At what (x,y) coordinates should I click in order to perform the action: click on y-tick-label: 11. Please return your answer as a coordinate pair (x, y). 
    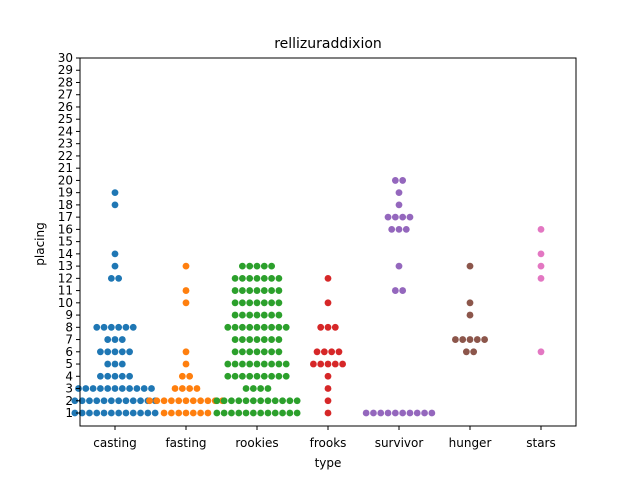
    Looking at the image, I should click on (65, 291).